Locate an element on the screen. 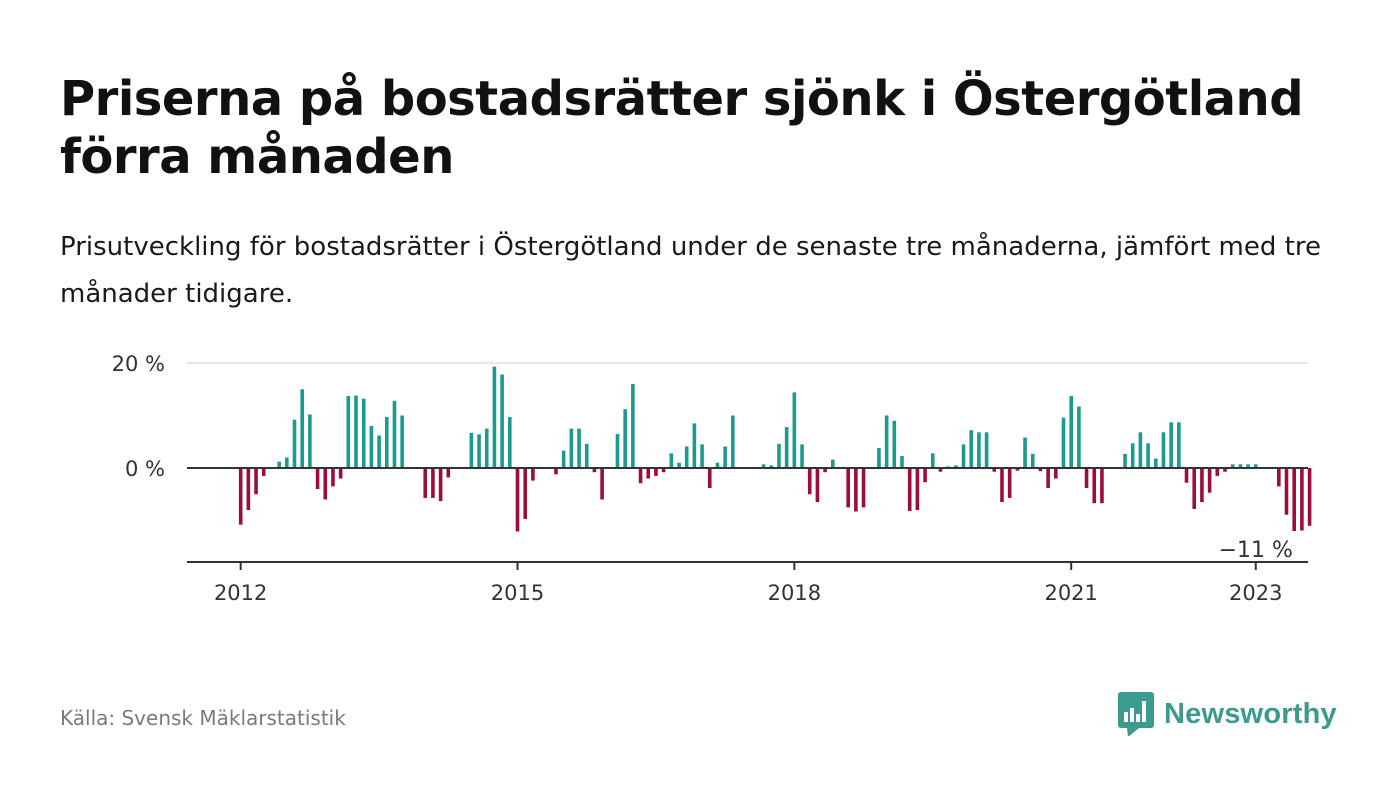 This screenshot has width=1400, height=794. chart-logo-icon is located at coordinates (1136, 714).